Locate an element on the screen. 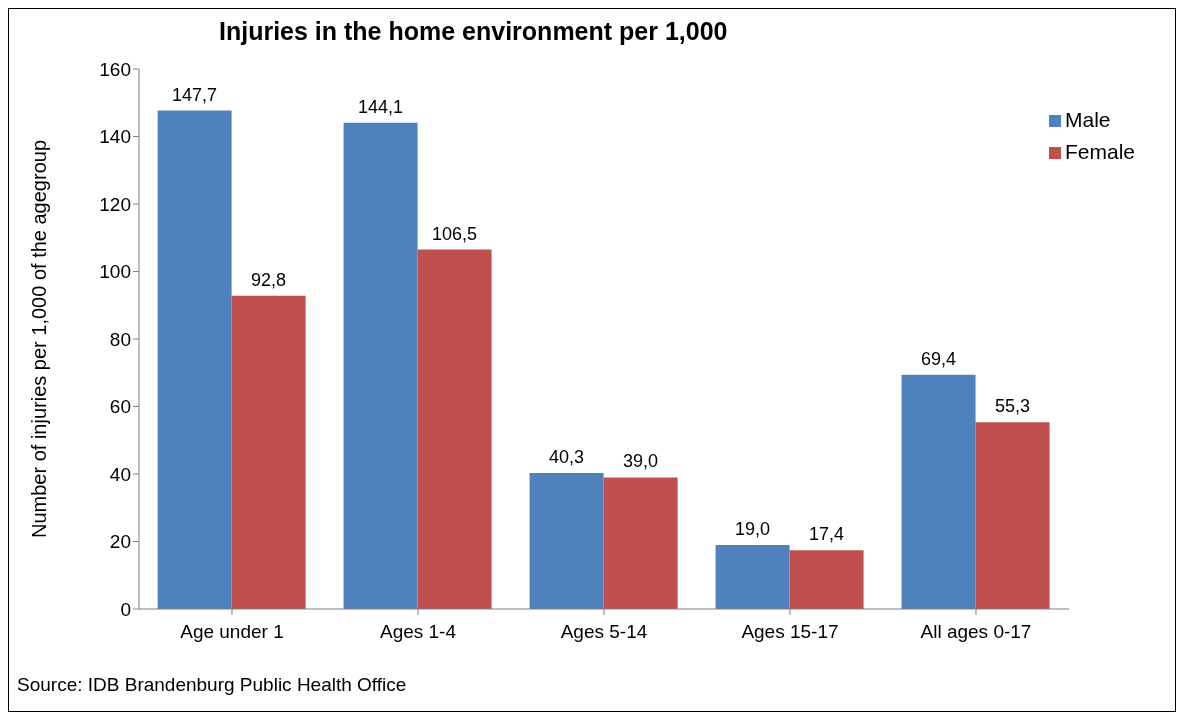 The width and height of the screenshot is (1184, 720). data-label: 92,8 is located at coordinates (269, 279).